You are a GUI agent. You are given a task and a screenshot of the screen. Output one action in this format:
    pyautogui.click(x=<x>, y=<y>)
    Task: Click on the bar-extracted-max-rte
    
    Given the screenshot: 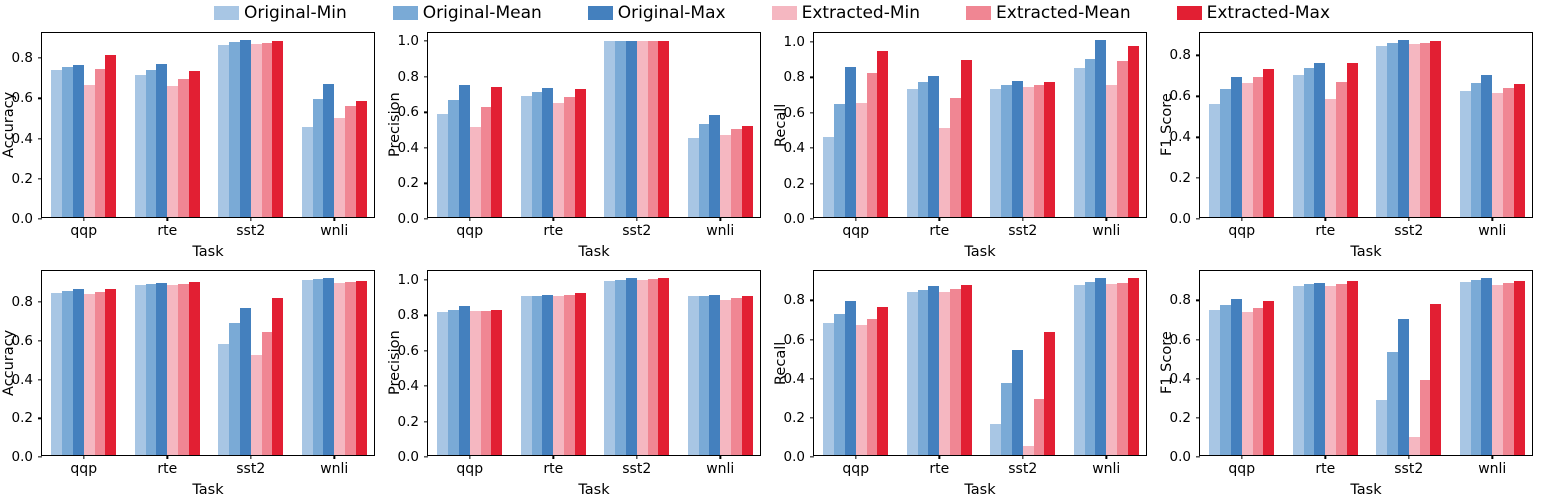 What is the action you would take?
    pyautogui.click(x=194, y=144)
    